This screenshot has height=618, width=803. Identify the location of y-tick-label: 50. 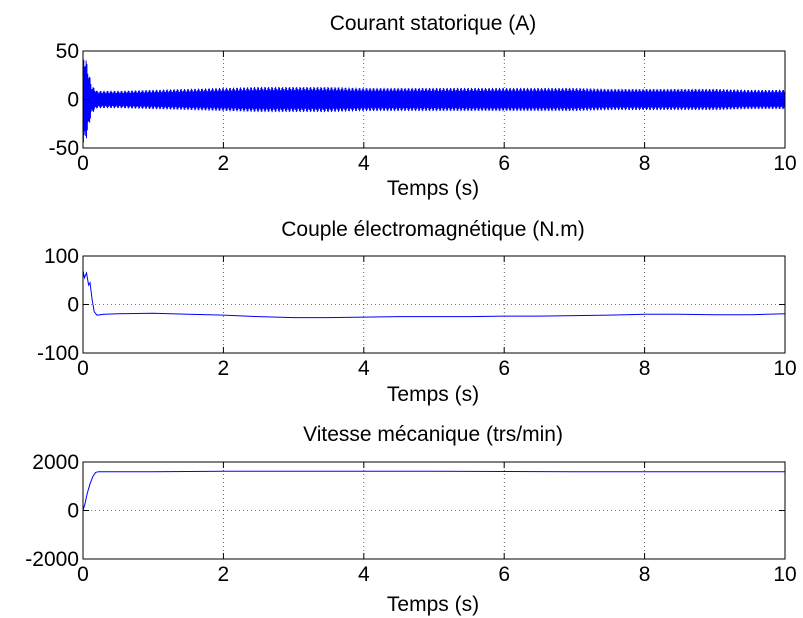
(67, 51).